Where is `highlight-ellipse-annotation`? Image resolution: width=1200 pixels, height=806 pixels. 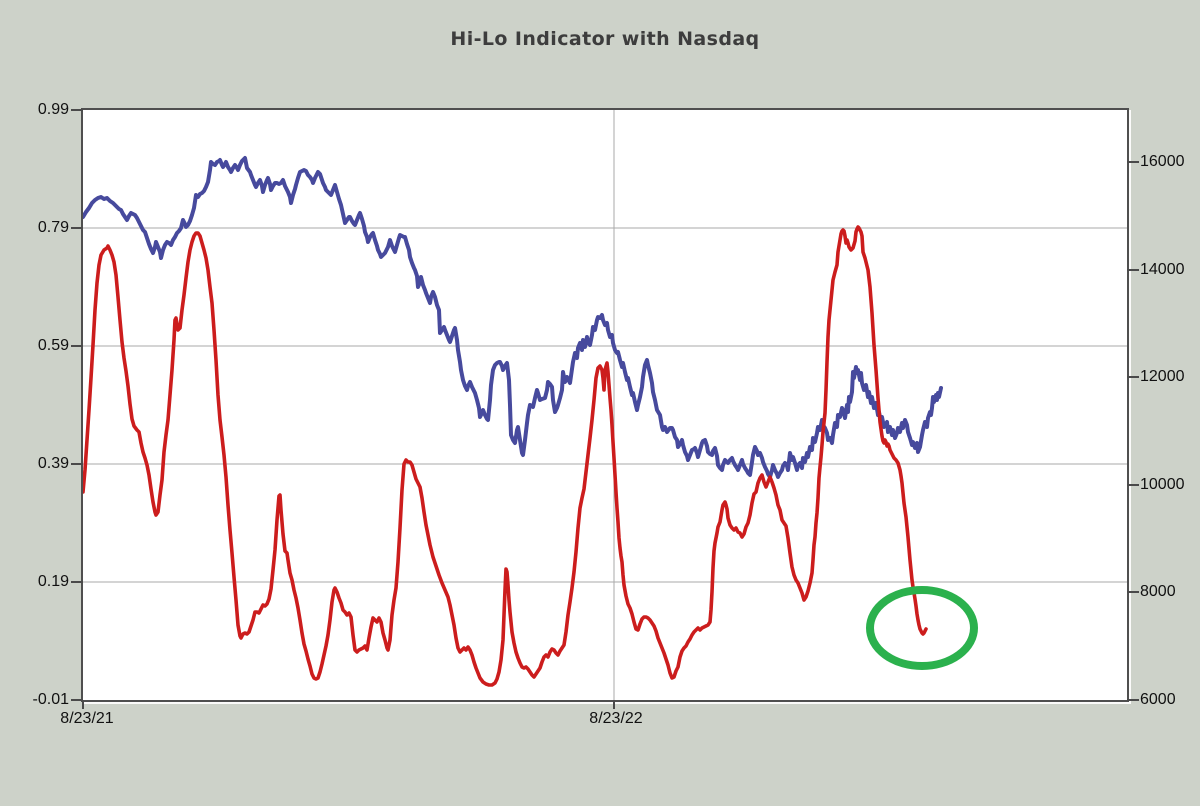
highlight-ellipse-annotation is located at coordinates (922, 628).